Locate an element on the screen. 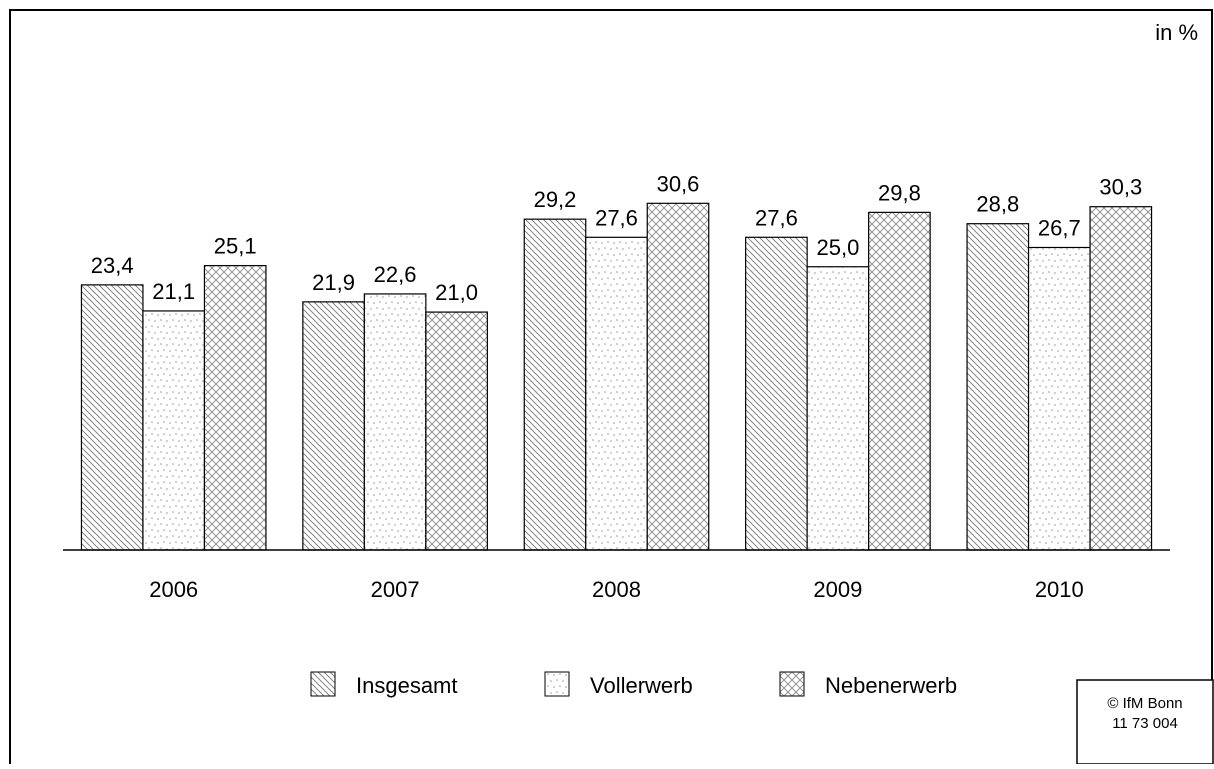  x-tick-label: 2007 is located at coordinates (395, 589).